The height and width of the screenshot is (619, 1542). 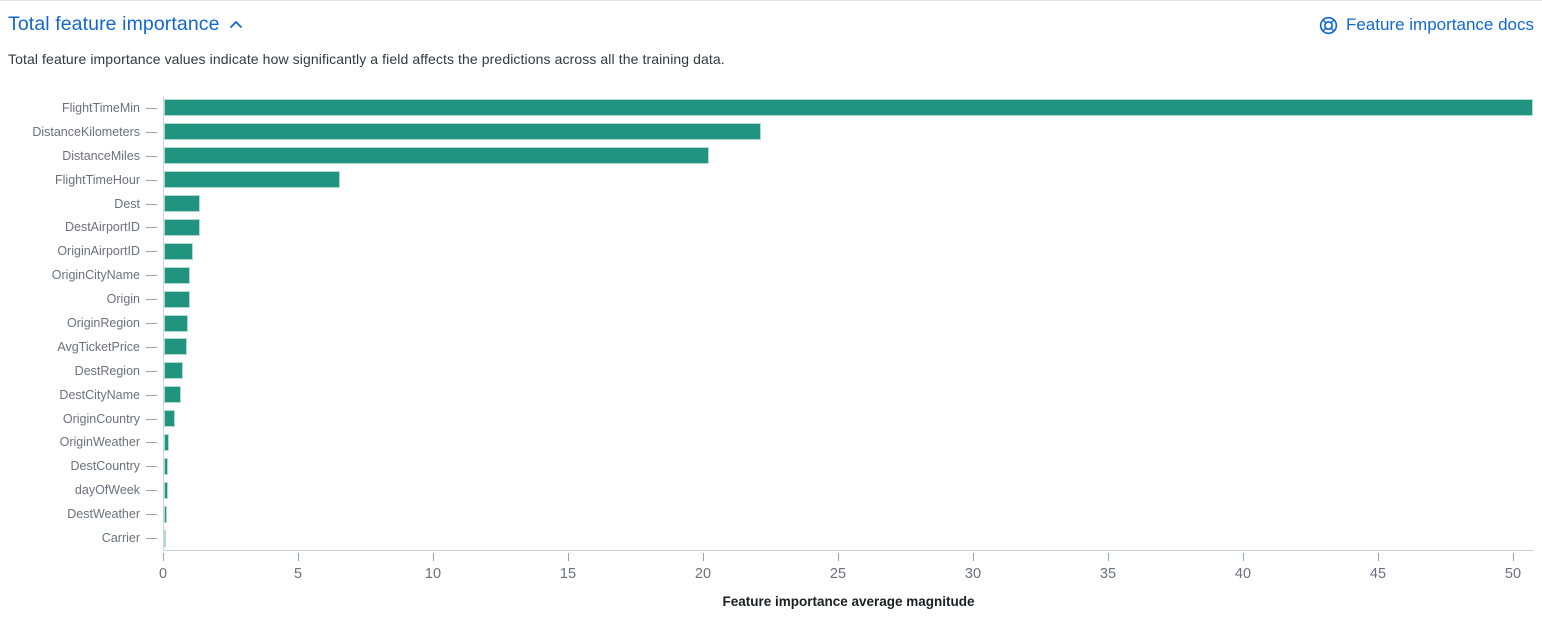 What do you see at coordinates (105, 466) in the screenshot?
I see `y-axis-label-DestCountry: DestCountry` at bounding box center [105, 466].